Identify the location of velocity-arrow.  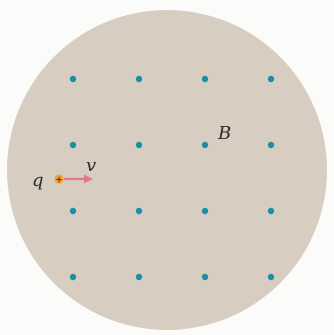
(78, 179).